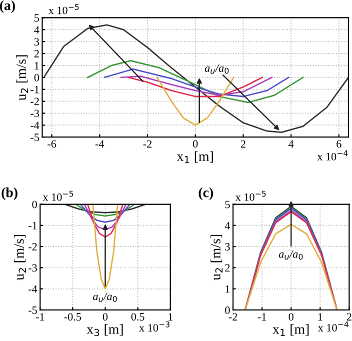 The height and width of the screenshot is (341, 352). Describe the element at coordinates (154, 326) in the screenshot. I see `text: x 10$^{−3}$` at that location.